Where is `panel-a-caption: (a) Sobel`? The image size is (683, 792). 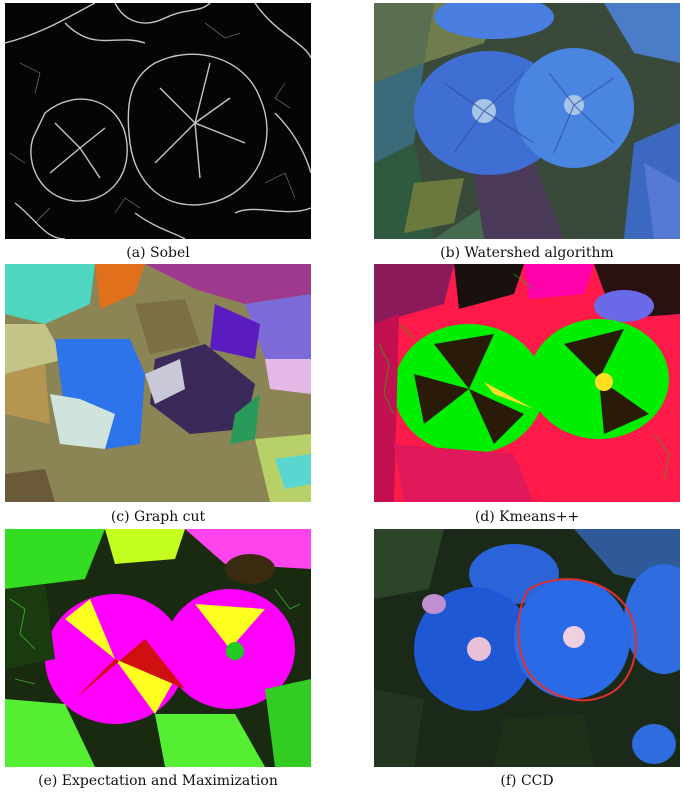
panel-a-caption: (a) Sobel is located at coordinates (158, 253).